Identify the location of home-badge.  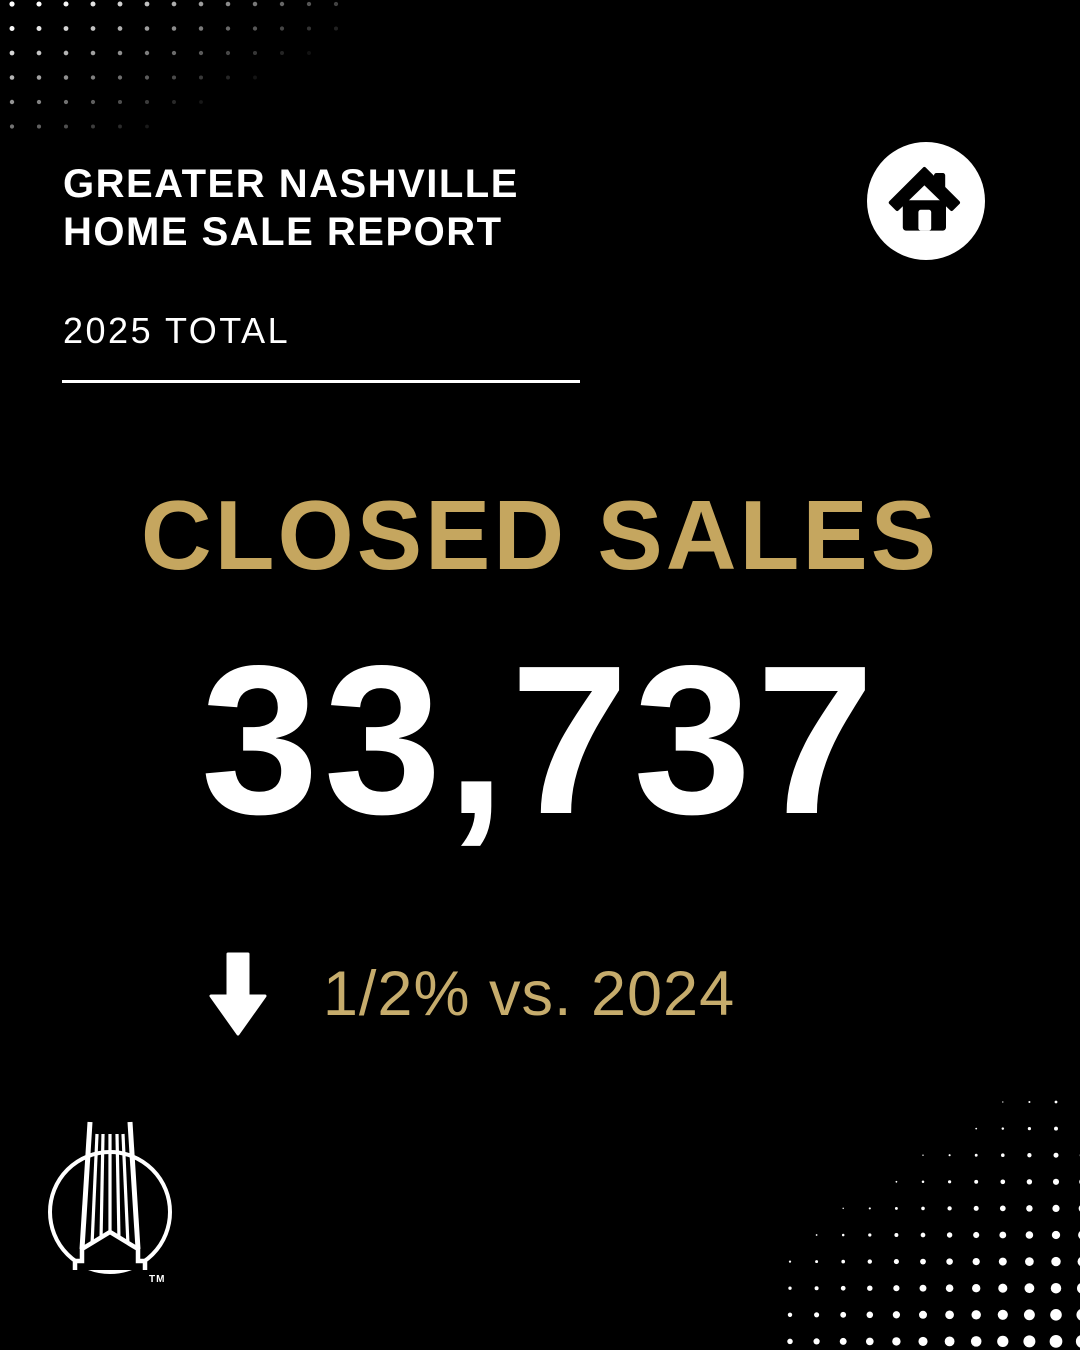
(926, 201).